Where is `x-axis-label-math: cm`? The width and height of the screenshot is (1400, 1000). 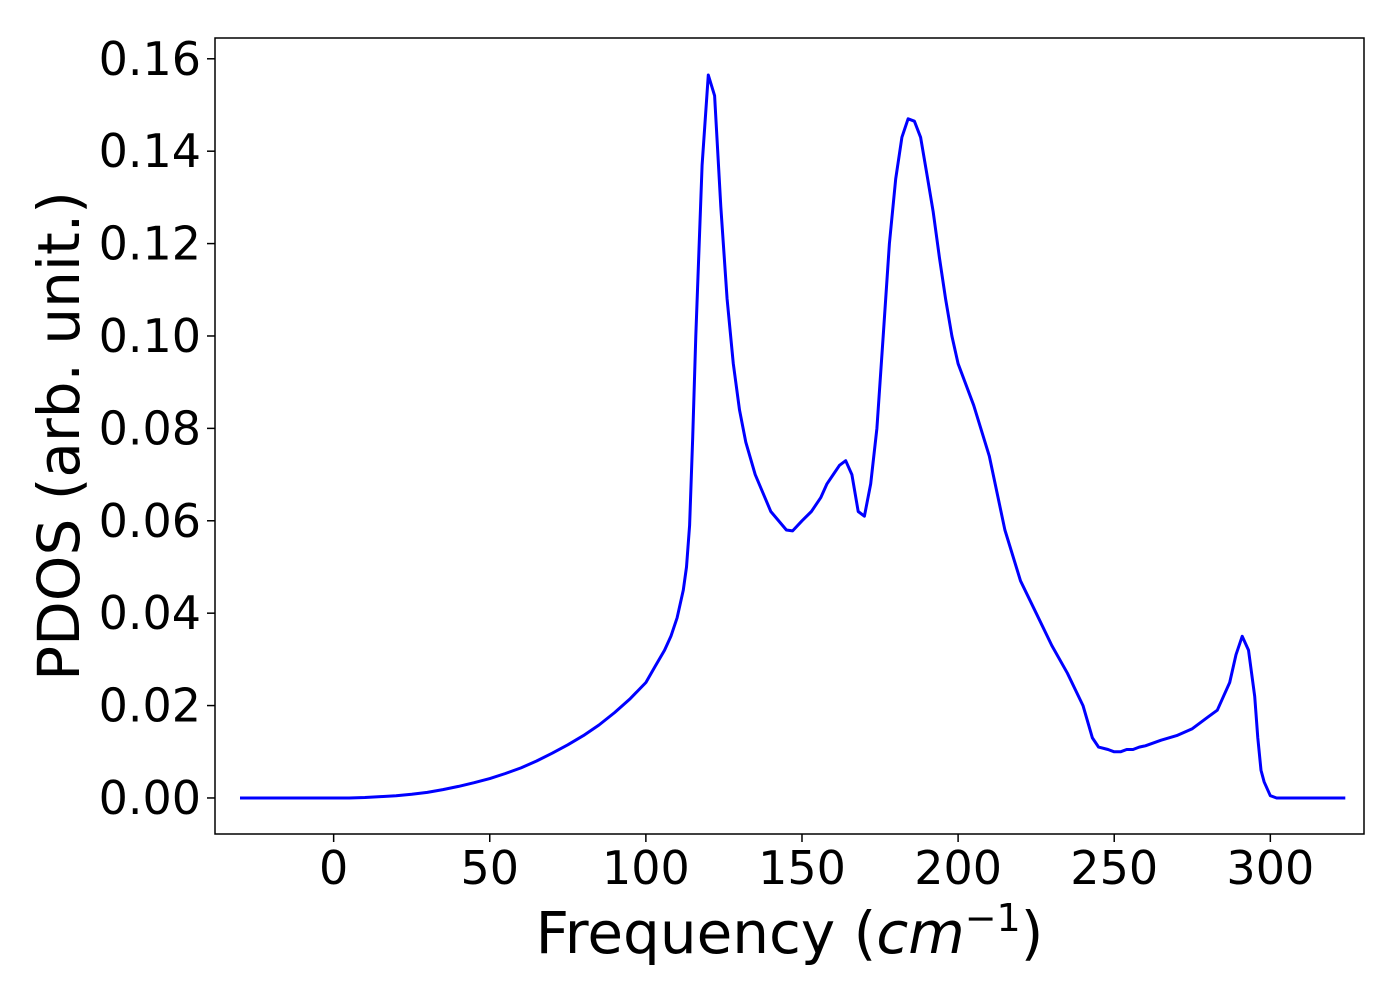 x-axis-label-math: cm is located at coordinates (920, 933).